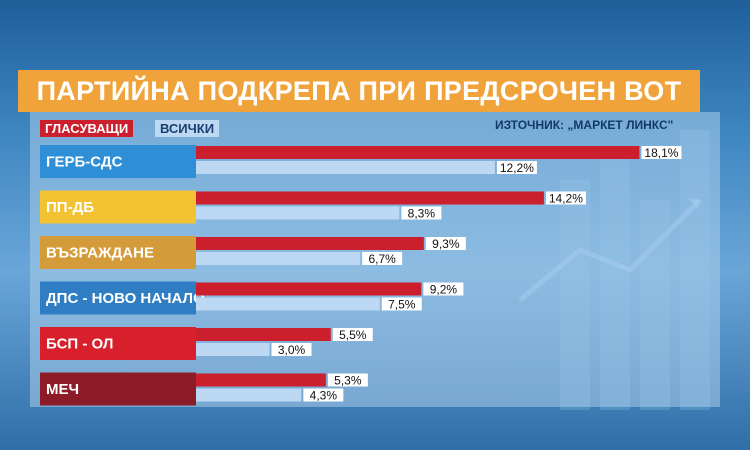  I want to click on value-label: 3,0%, so click(292, 350).